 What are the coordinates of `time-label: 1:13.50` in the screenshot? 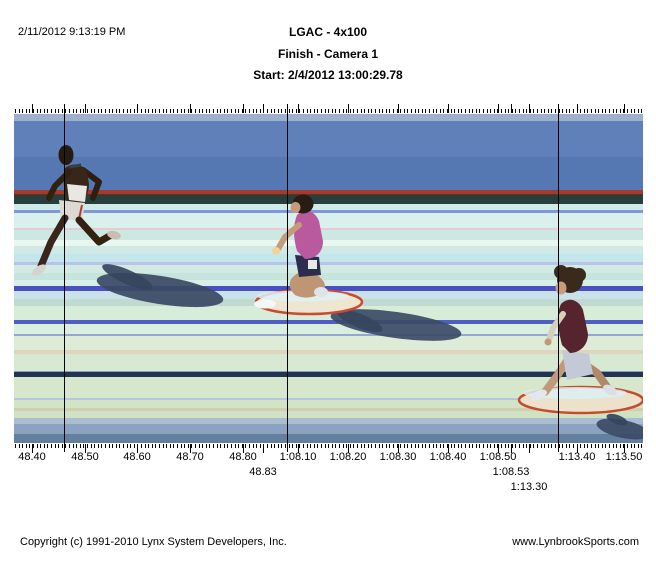 It's located at (624, 457).